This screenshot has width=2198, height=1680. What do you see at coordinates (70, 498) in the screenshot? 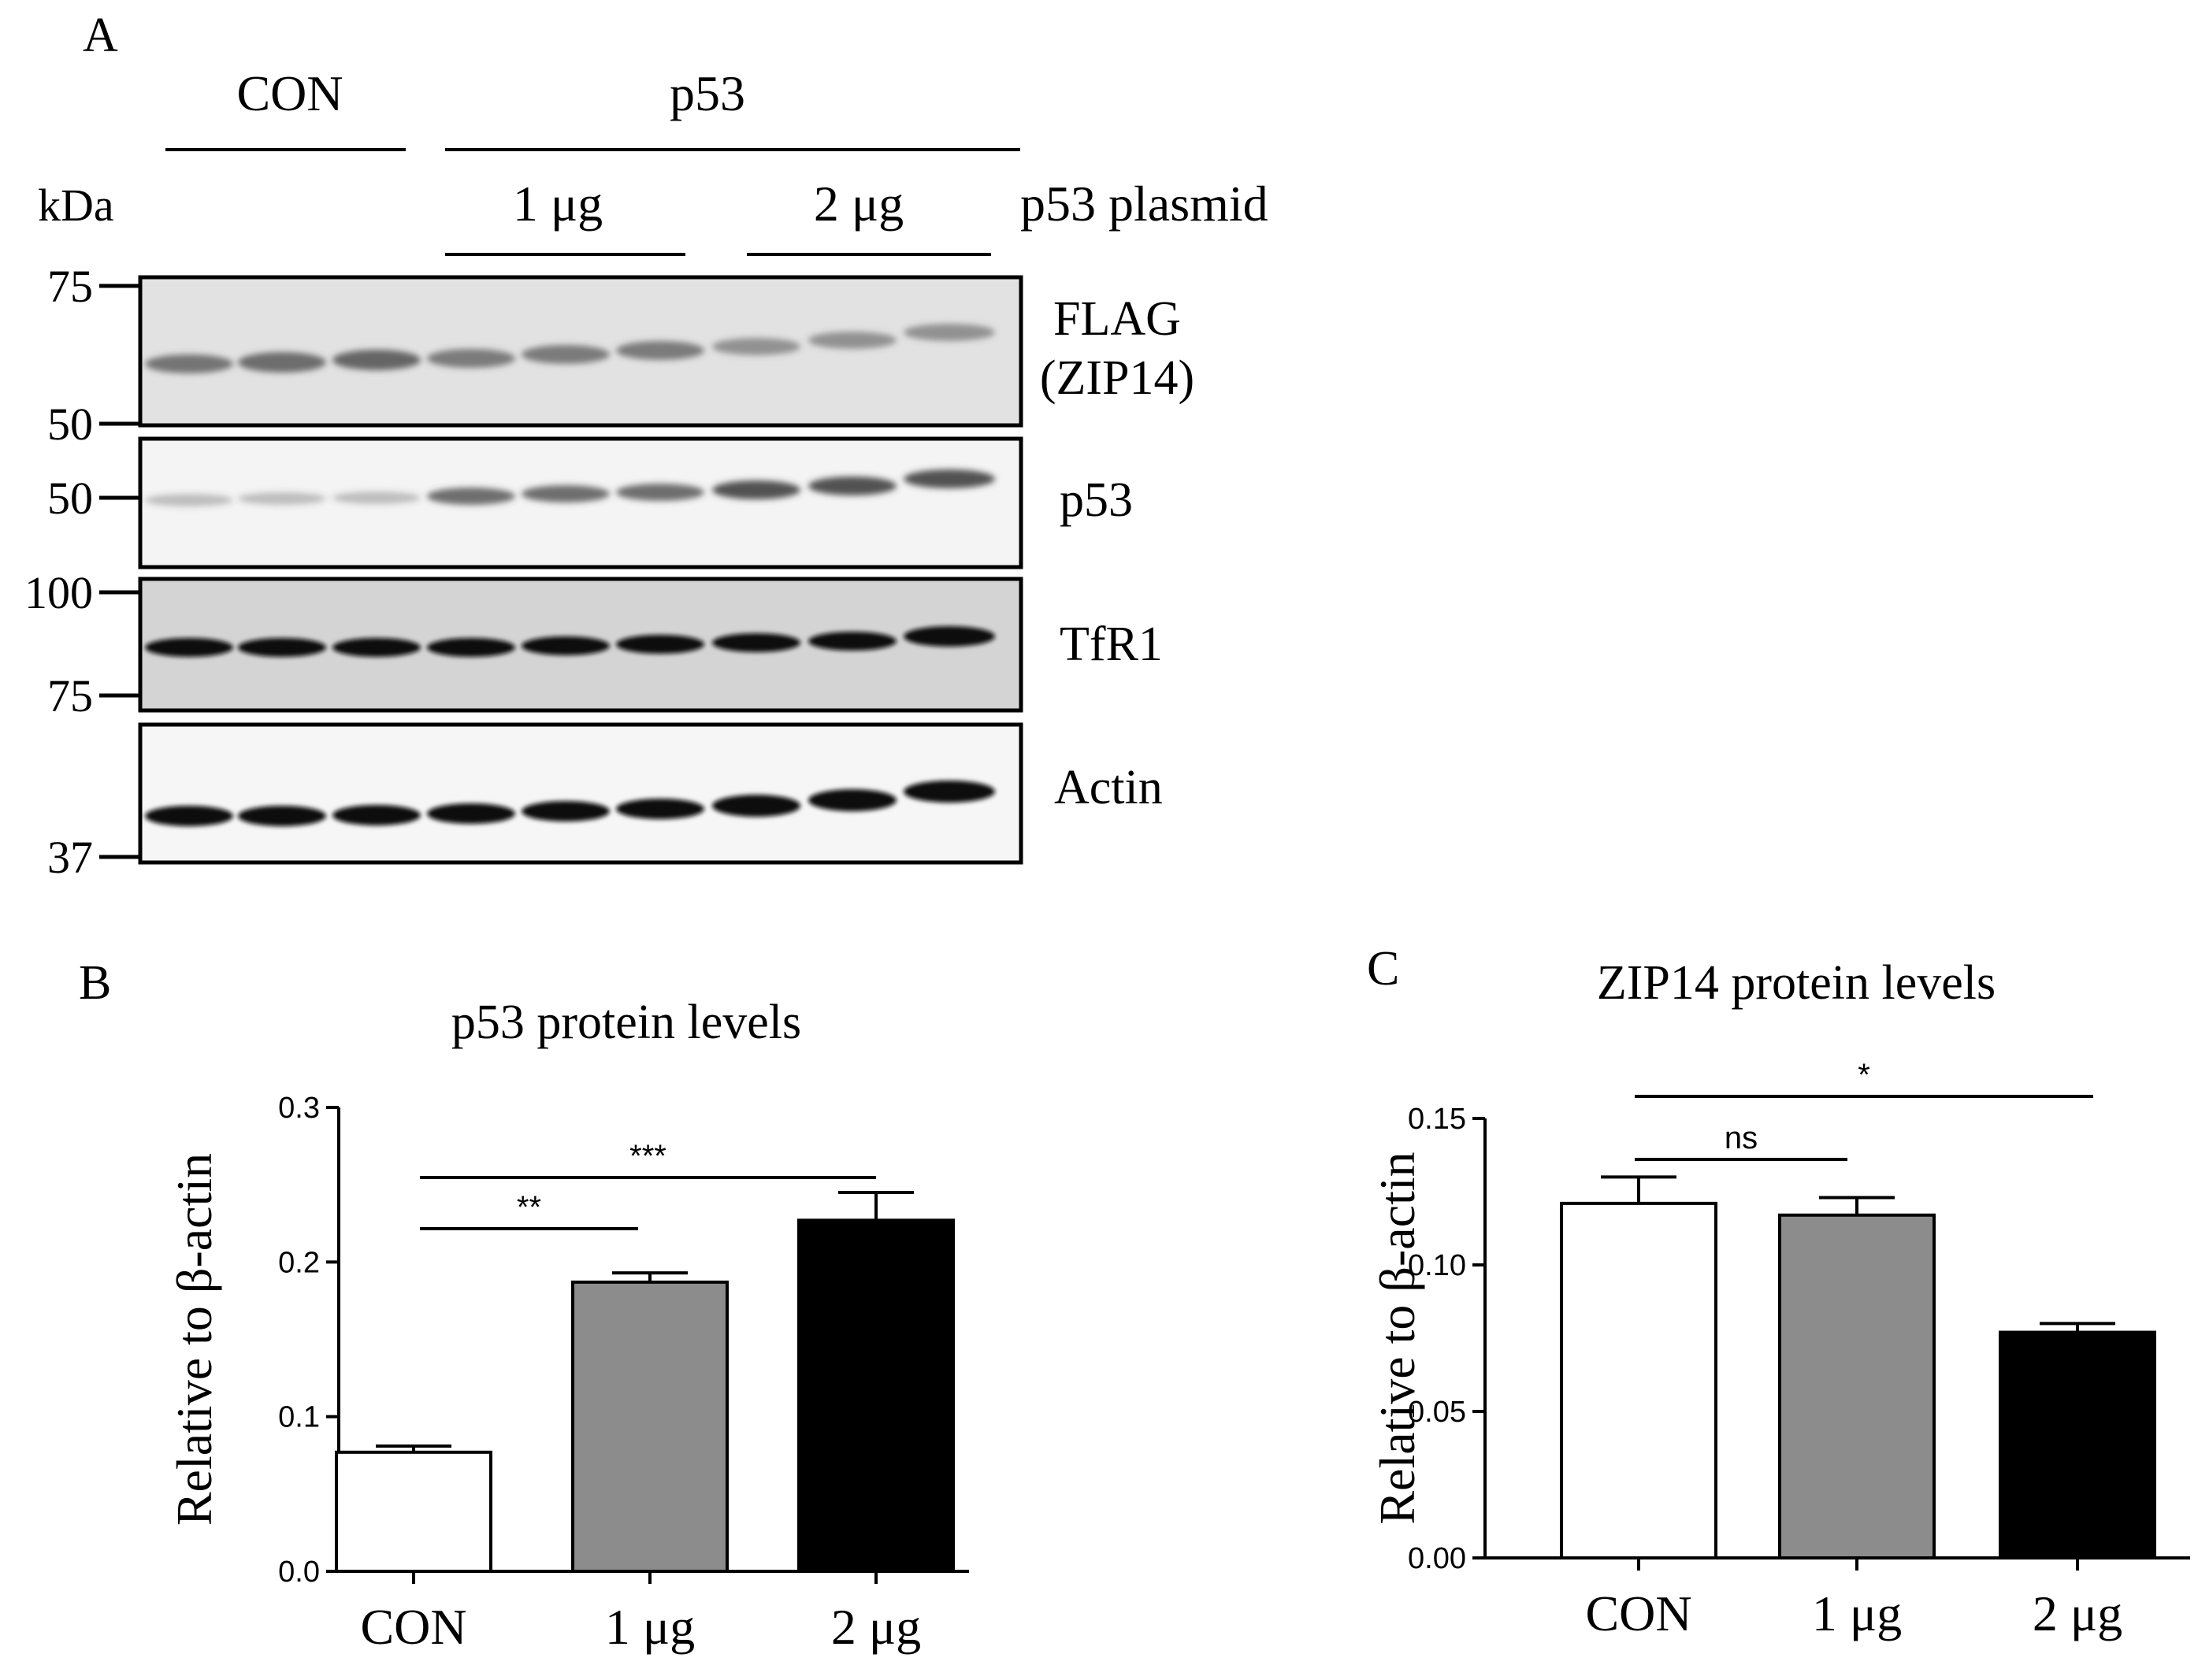
I see `marker-50-b: 50` at bounding box center [70, 498].